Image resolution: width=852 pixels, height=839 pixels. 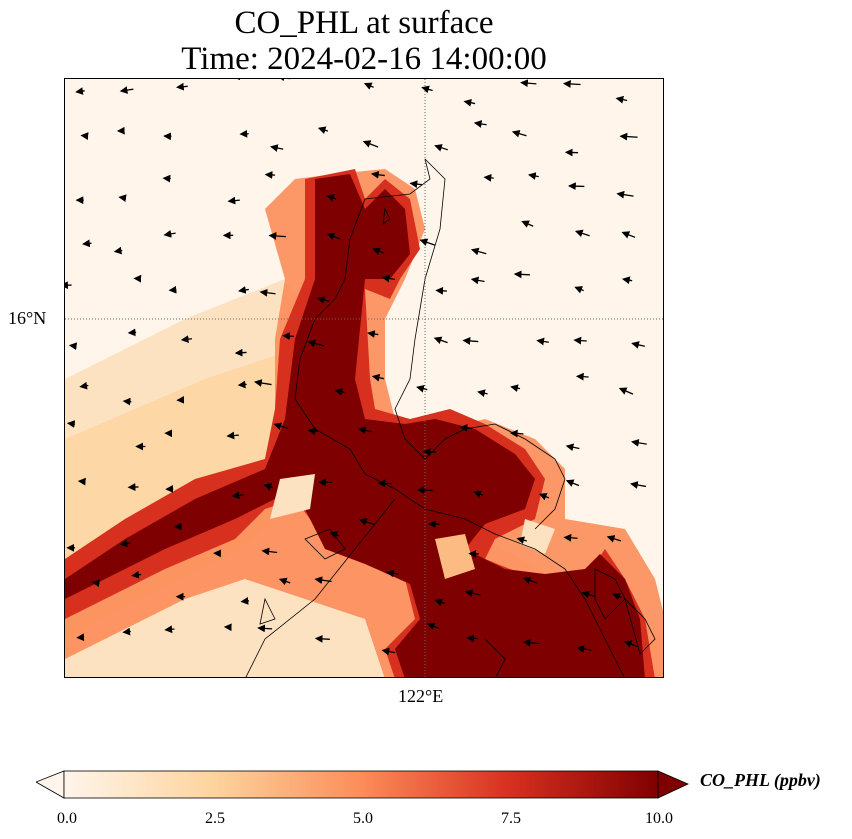 I want to click on colorbar-extend-high, so click(x=673, y=784).